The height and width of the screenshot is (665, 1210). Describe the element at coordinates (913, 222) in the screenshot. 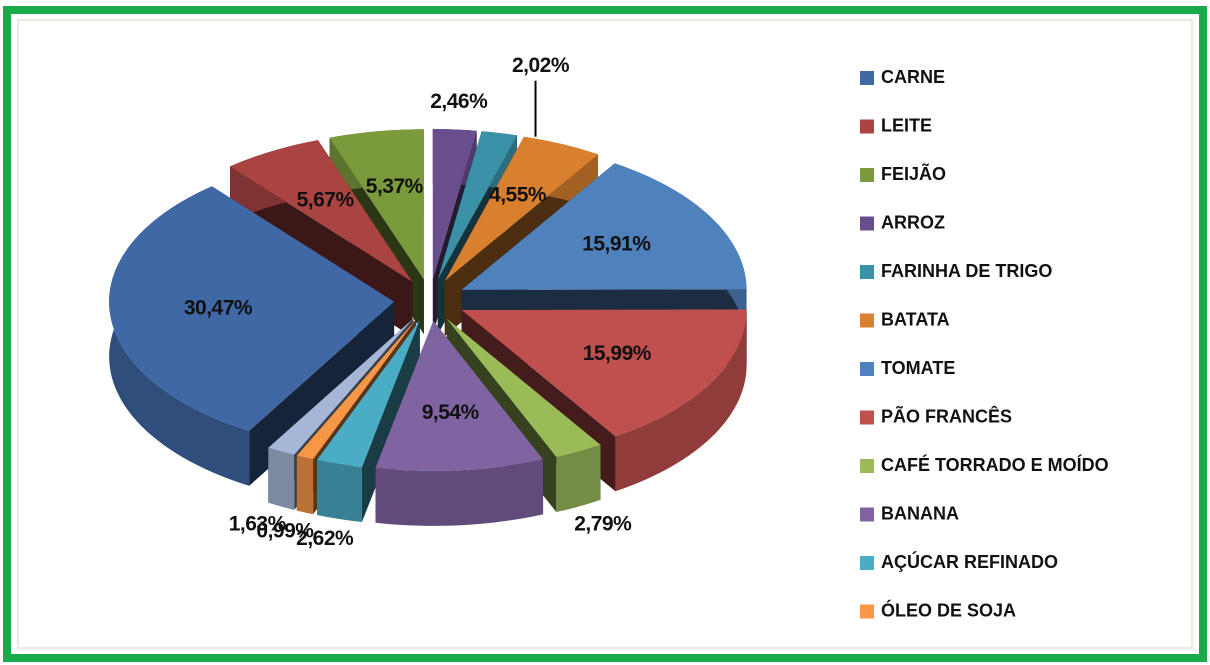

I see `legend-label: ARROZ` at that location.